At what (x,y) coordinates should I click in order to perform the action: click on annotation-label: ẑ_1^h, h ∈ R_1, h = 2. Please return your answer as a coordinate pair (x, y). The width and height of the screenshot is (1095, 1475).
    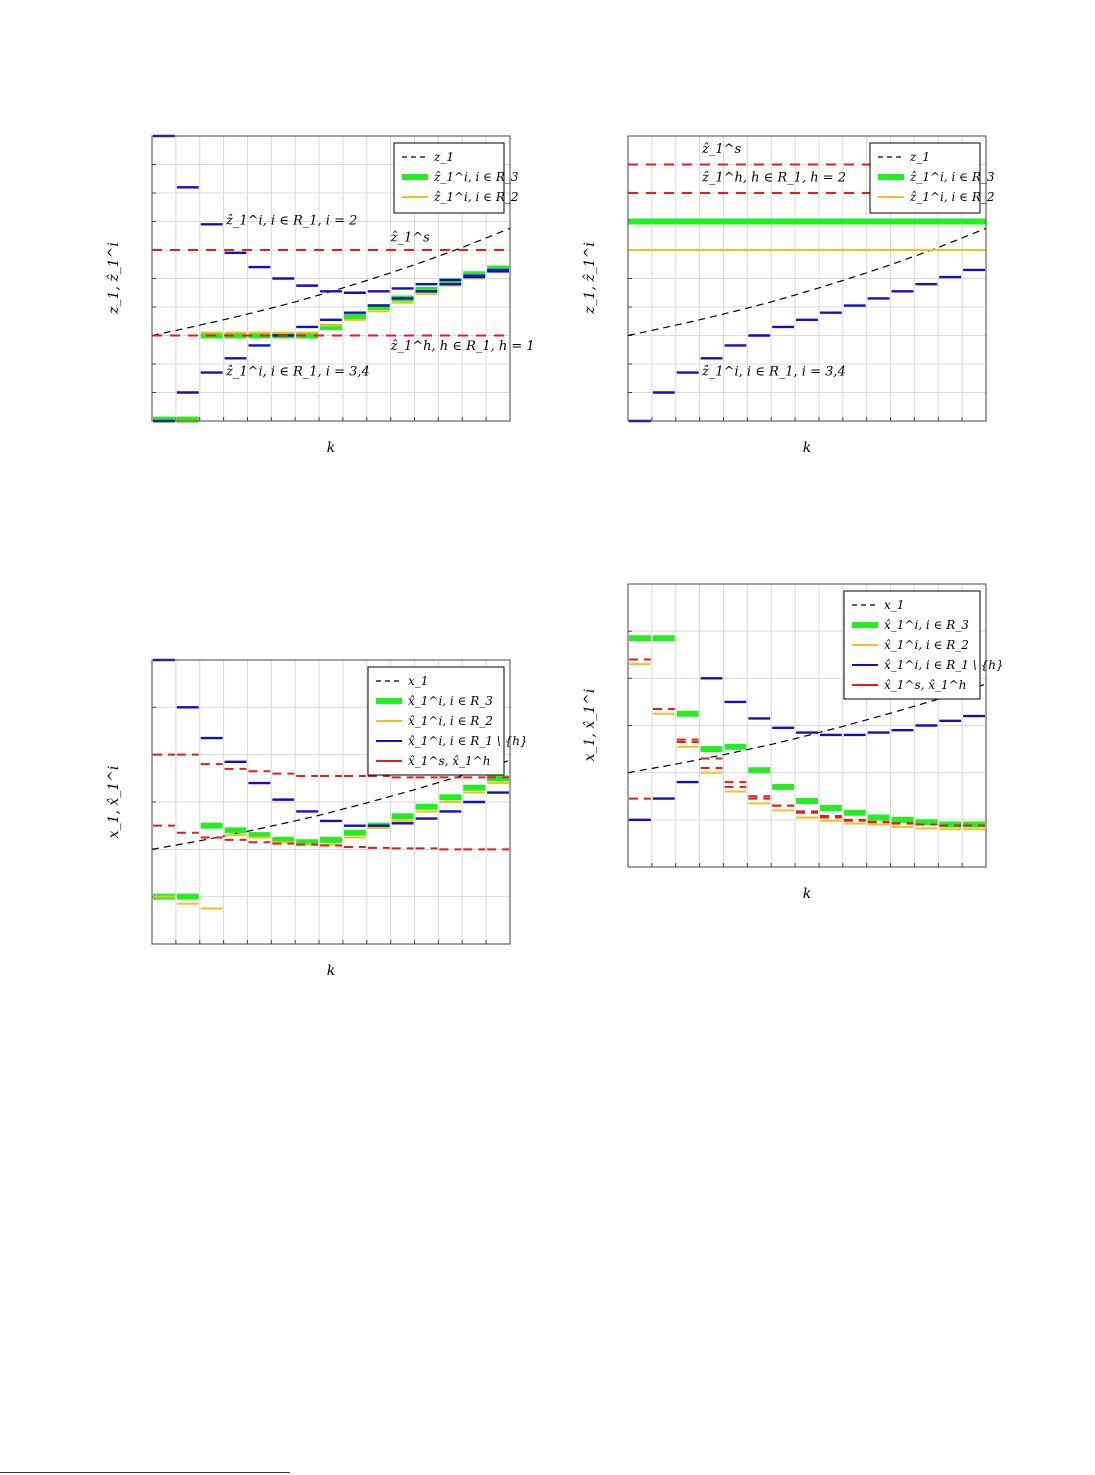
    Looking at the image, I should click on (773, 178).